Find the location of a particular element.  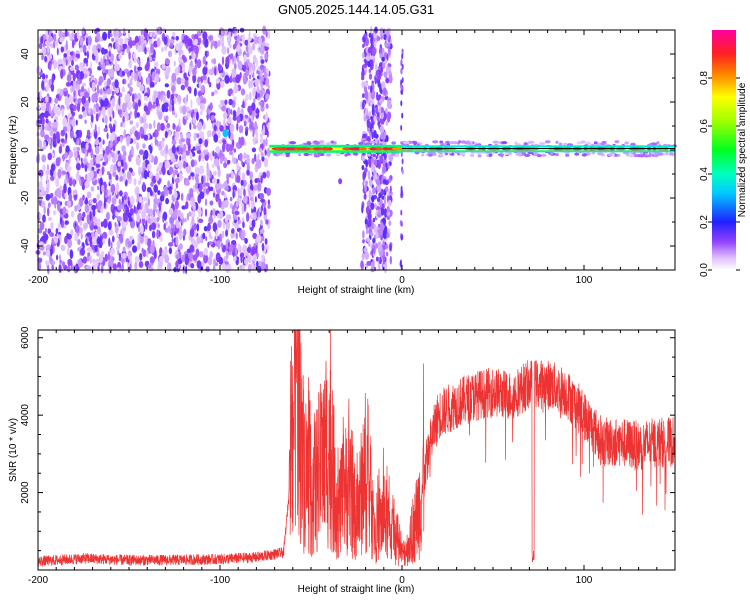

chart-title: GN05.2025.144.14.05.G31 is located at coordinates (356, 9).